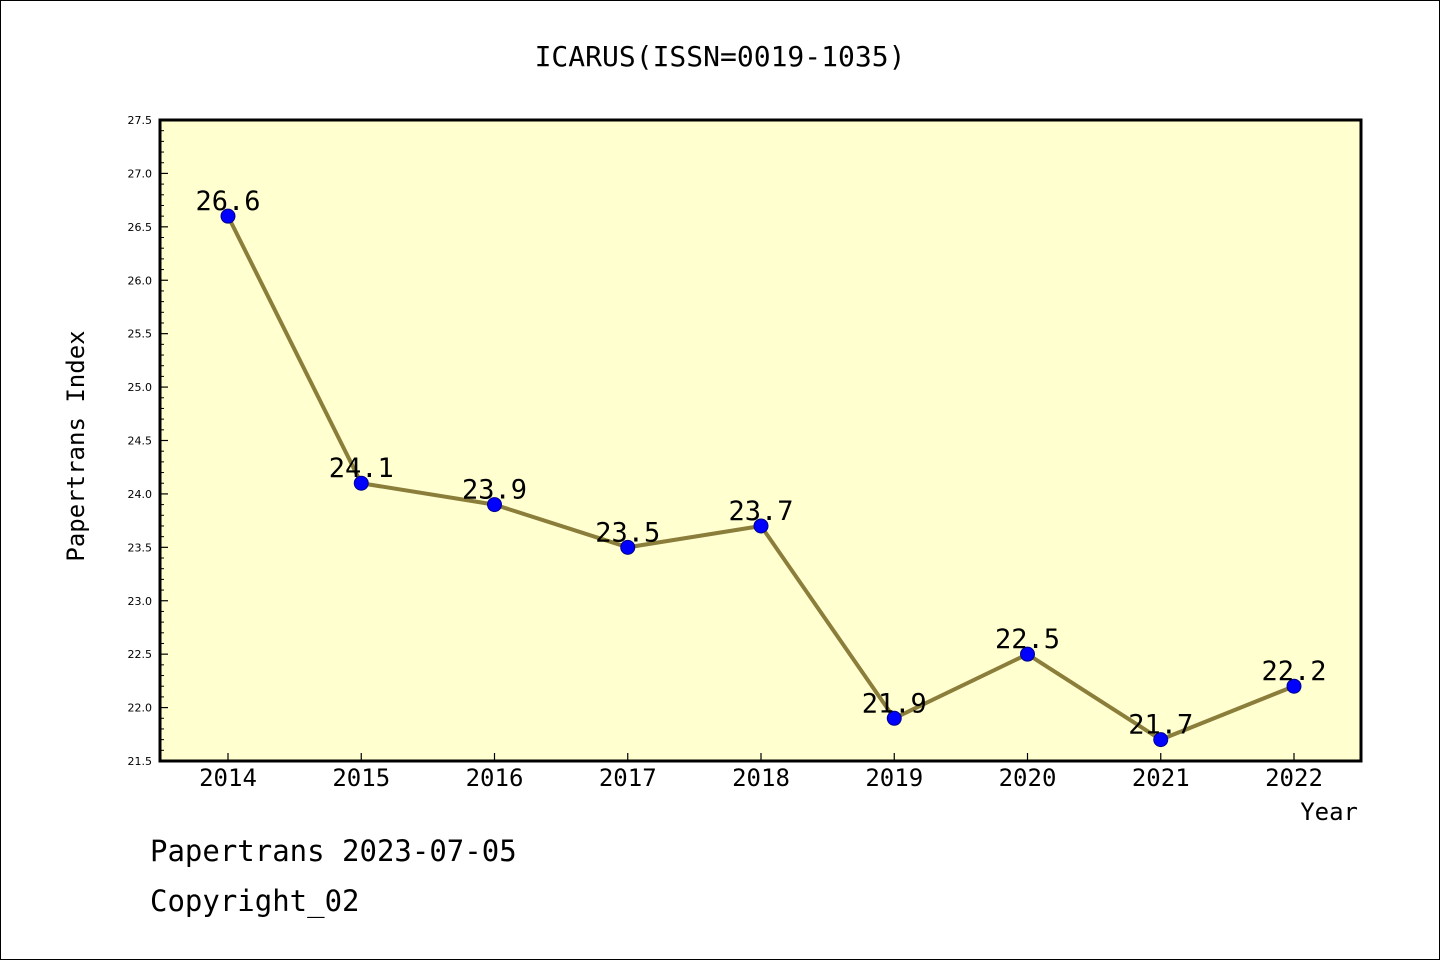 The image size is (1440, 960). Describe the element at coordinates (627, 532) in the screenshot. I see `data-label: 23.5` at that location.